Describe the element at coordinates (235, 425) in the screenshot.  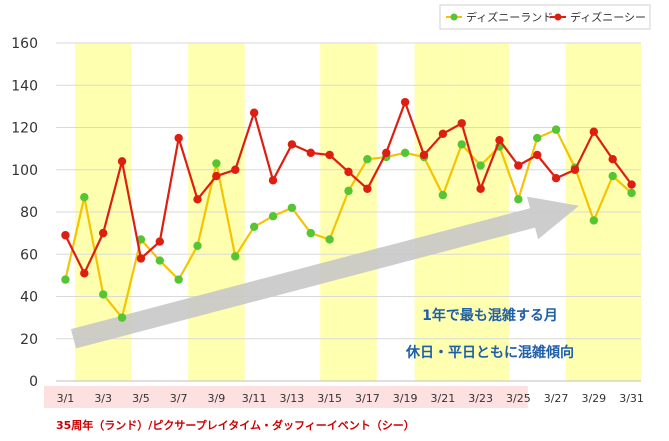
I see `event-footnote: 35周年（ランド）/ピクサープレイタイム・ダッフィーイベント（シー）` at that location.